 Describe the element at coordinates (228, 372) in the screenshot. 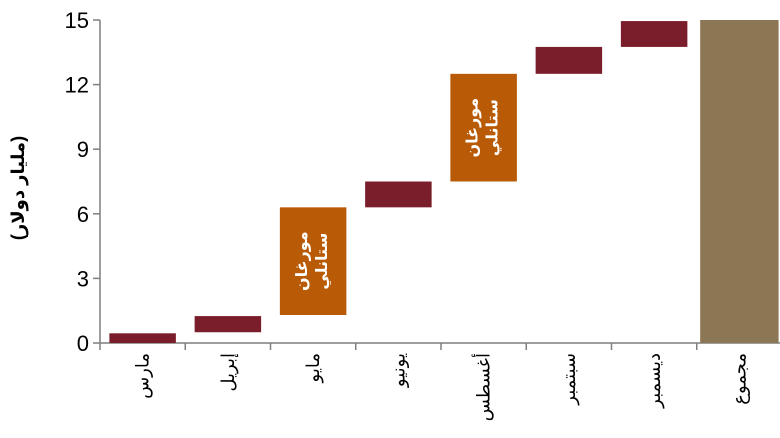

I see `x-tick-label: إبريل` at that location.